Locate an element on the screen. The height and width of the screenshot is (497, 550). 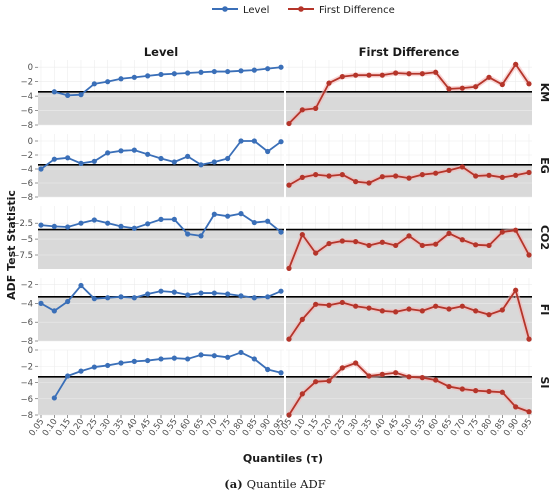
y-tick-label: −6 is located at coordinates (26, 323).